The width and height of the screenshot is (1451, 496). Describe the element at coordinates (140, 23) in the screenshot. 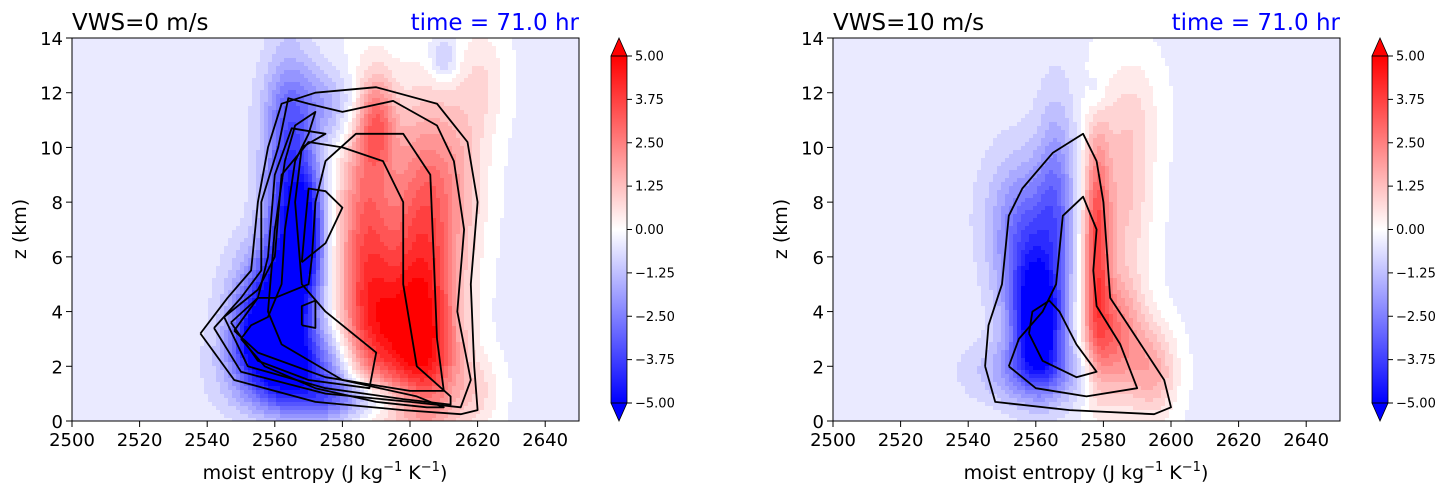

I see `panel-title: VWS=0 m/s` at that location.